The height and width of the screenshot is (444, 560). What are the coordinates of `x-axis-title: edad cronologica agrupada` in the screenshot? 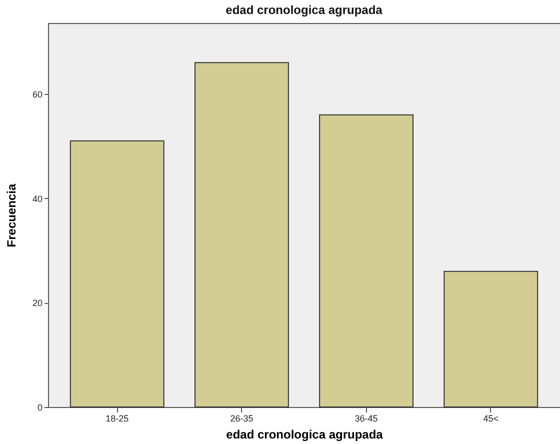 It's located at (305, 435).